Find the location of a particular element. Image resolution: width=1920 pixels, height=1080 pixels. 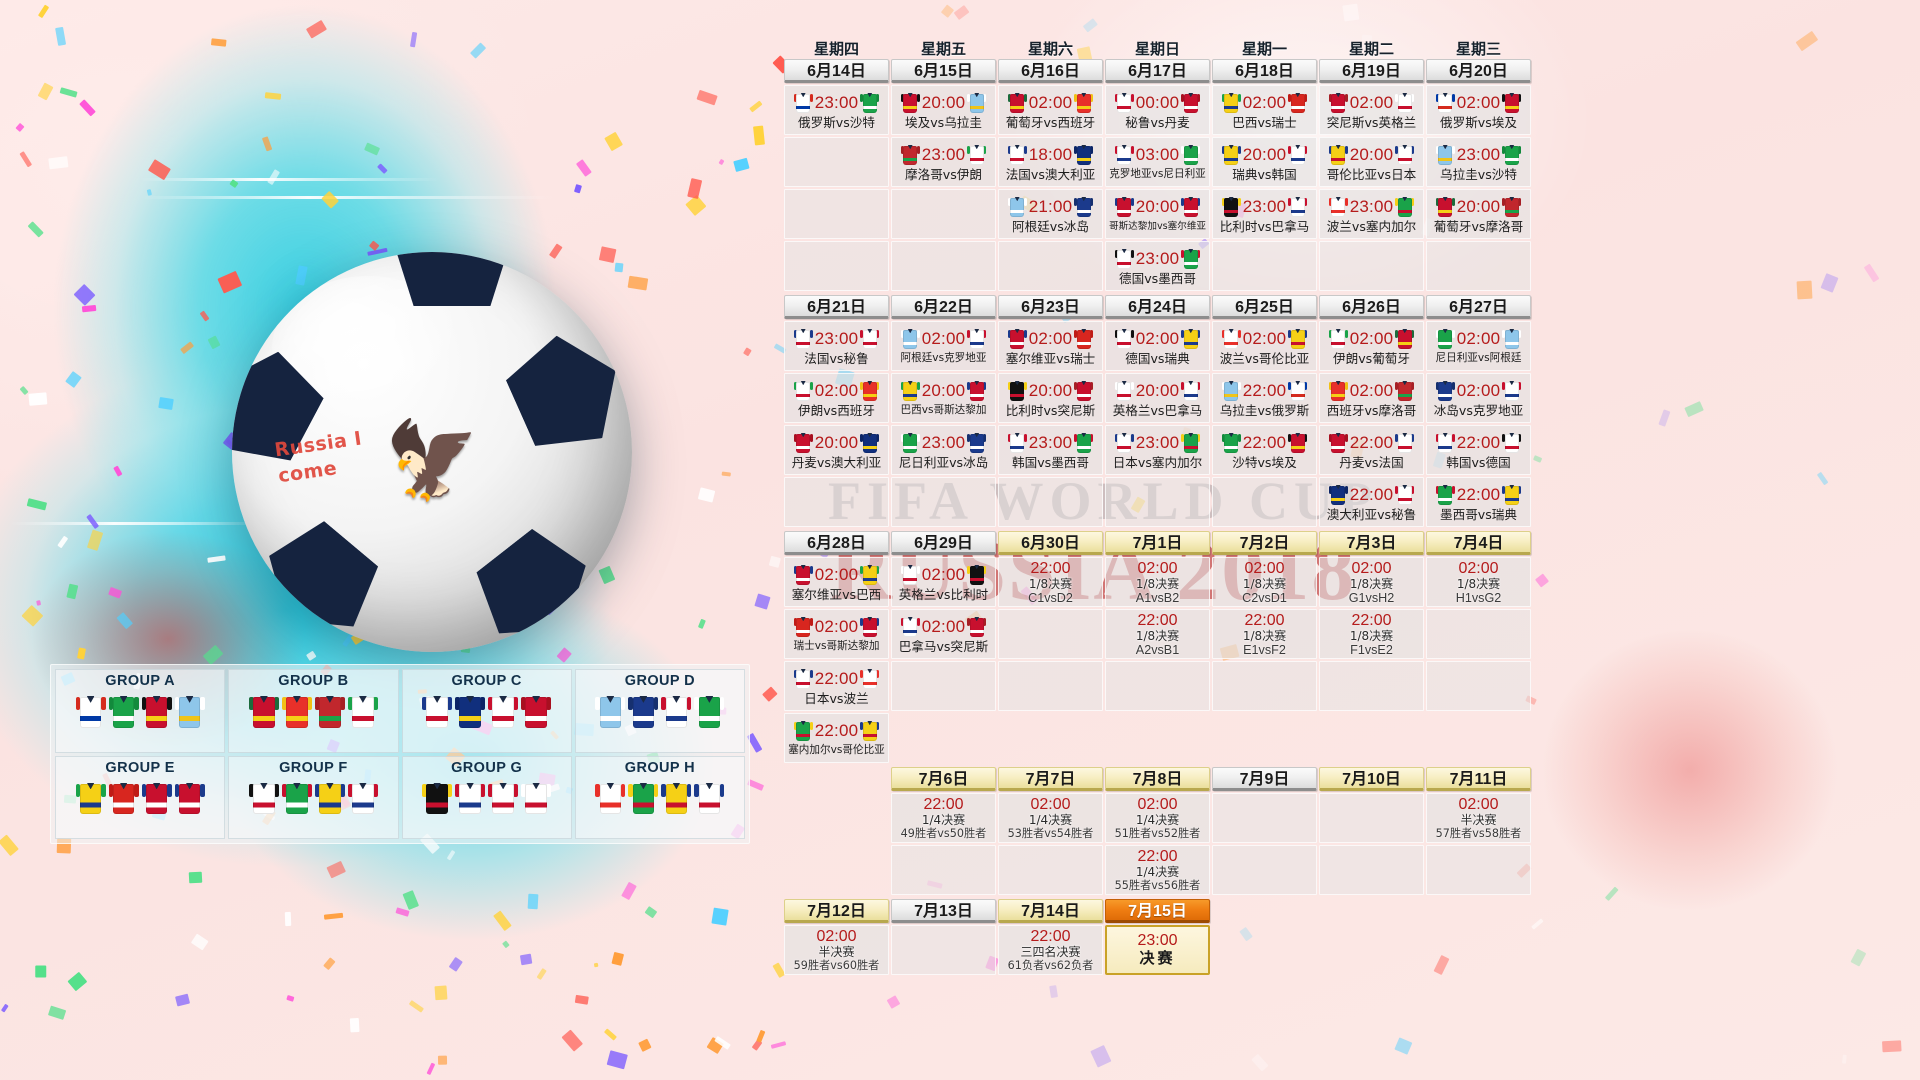

match-cell: 22:00 澳大利亚vs秘鲁 is located at coordinates (1371, 502).